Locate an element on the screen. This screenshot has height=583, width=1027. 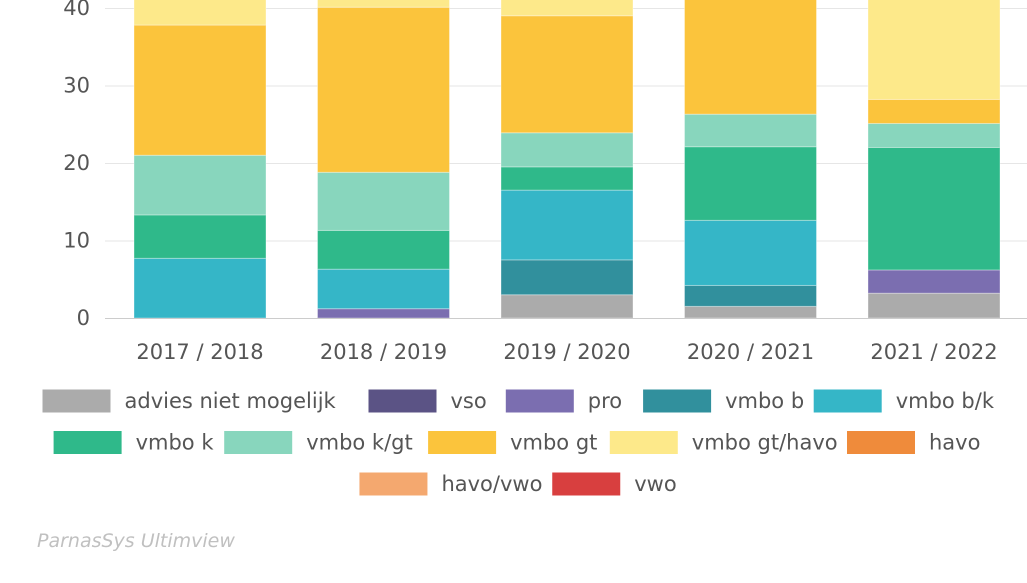
x-tick-label: 2019 / 2020 is located at coordinates (566, 352).